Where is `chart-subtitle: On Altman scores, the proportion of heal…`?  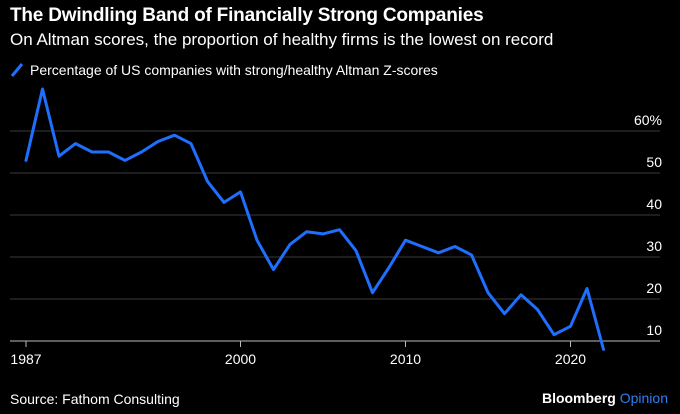
chart-subtitle: On Altman scores, the proportion of heal… is located at coordinates (282, 39).